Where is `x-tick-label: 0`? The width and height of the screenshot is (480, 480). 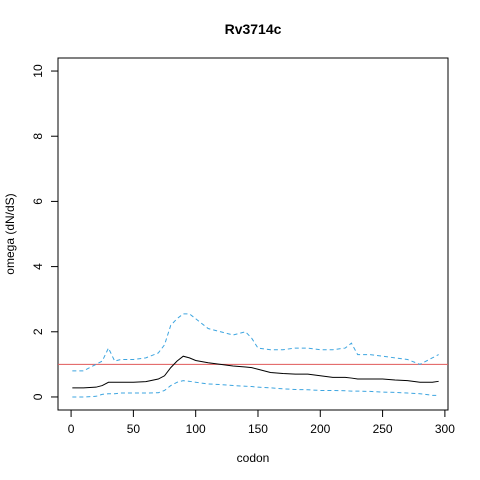 x-tick-label: 0 is located at coordinates (71, 429).